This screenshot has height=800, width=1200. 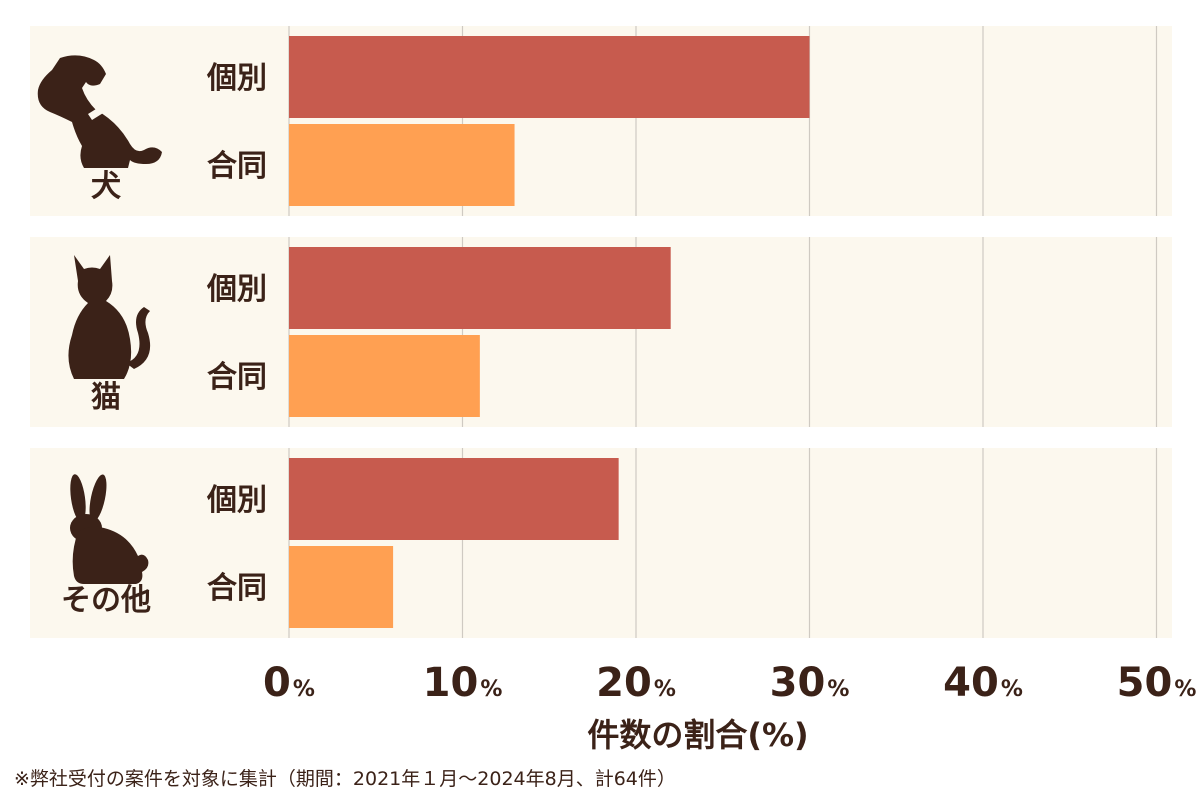 I want to click on x-axis-title: 件数の割合(%), so click(x=697, y=735).